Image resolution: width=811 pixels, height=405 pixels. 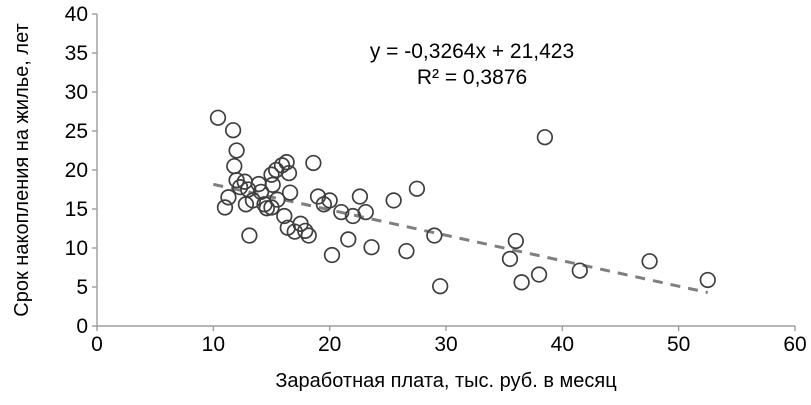 I want to click on y-tick-label: 10, so click(x=76, y=248).